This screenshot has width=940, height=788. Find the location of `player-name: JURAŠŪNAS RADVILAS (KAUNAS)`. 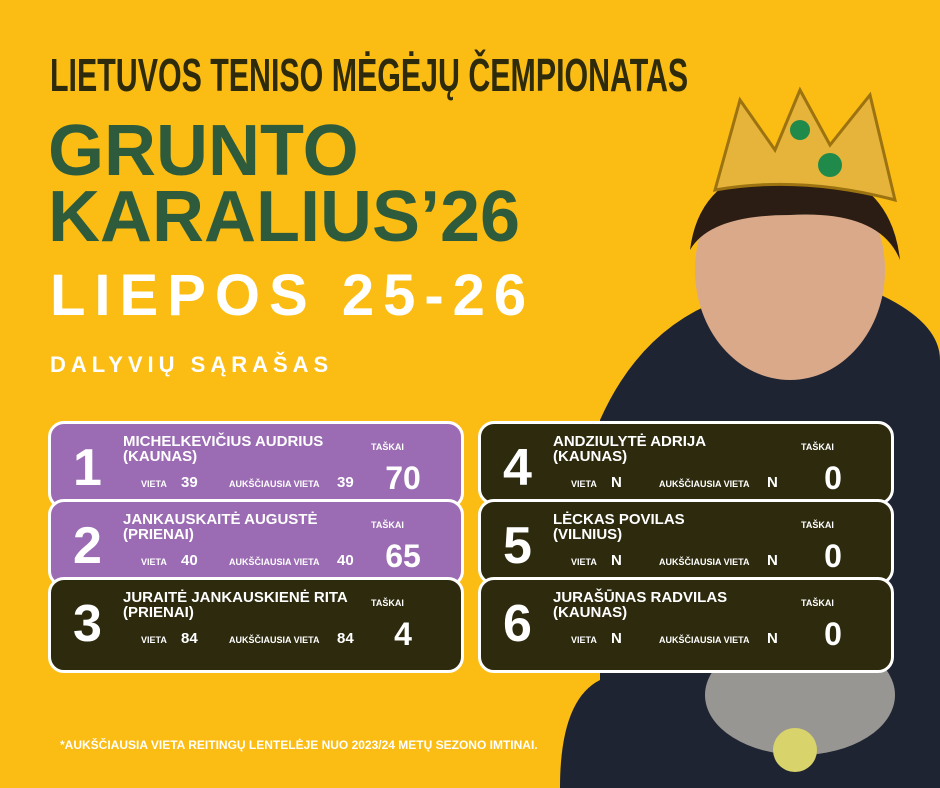

player-name: JURAŠŪNAS RADVILAS (KAUNAS) is located at coordinates (640, 605).